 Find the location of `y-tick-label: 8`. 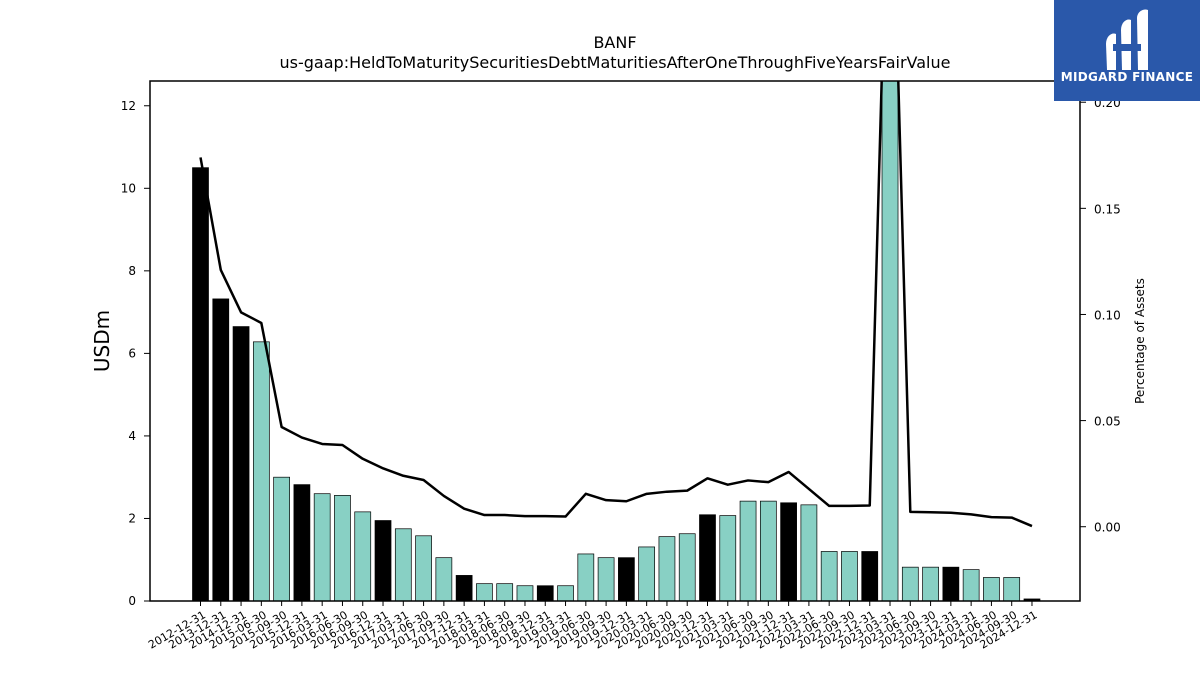

y-tick-label: 8 is located at coordinates (132, 271).